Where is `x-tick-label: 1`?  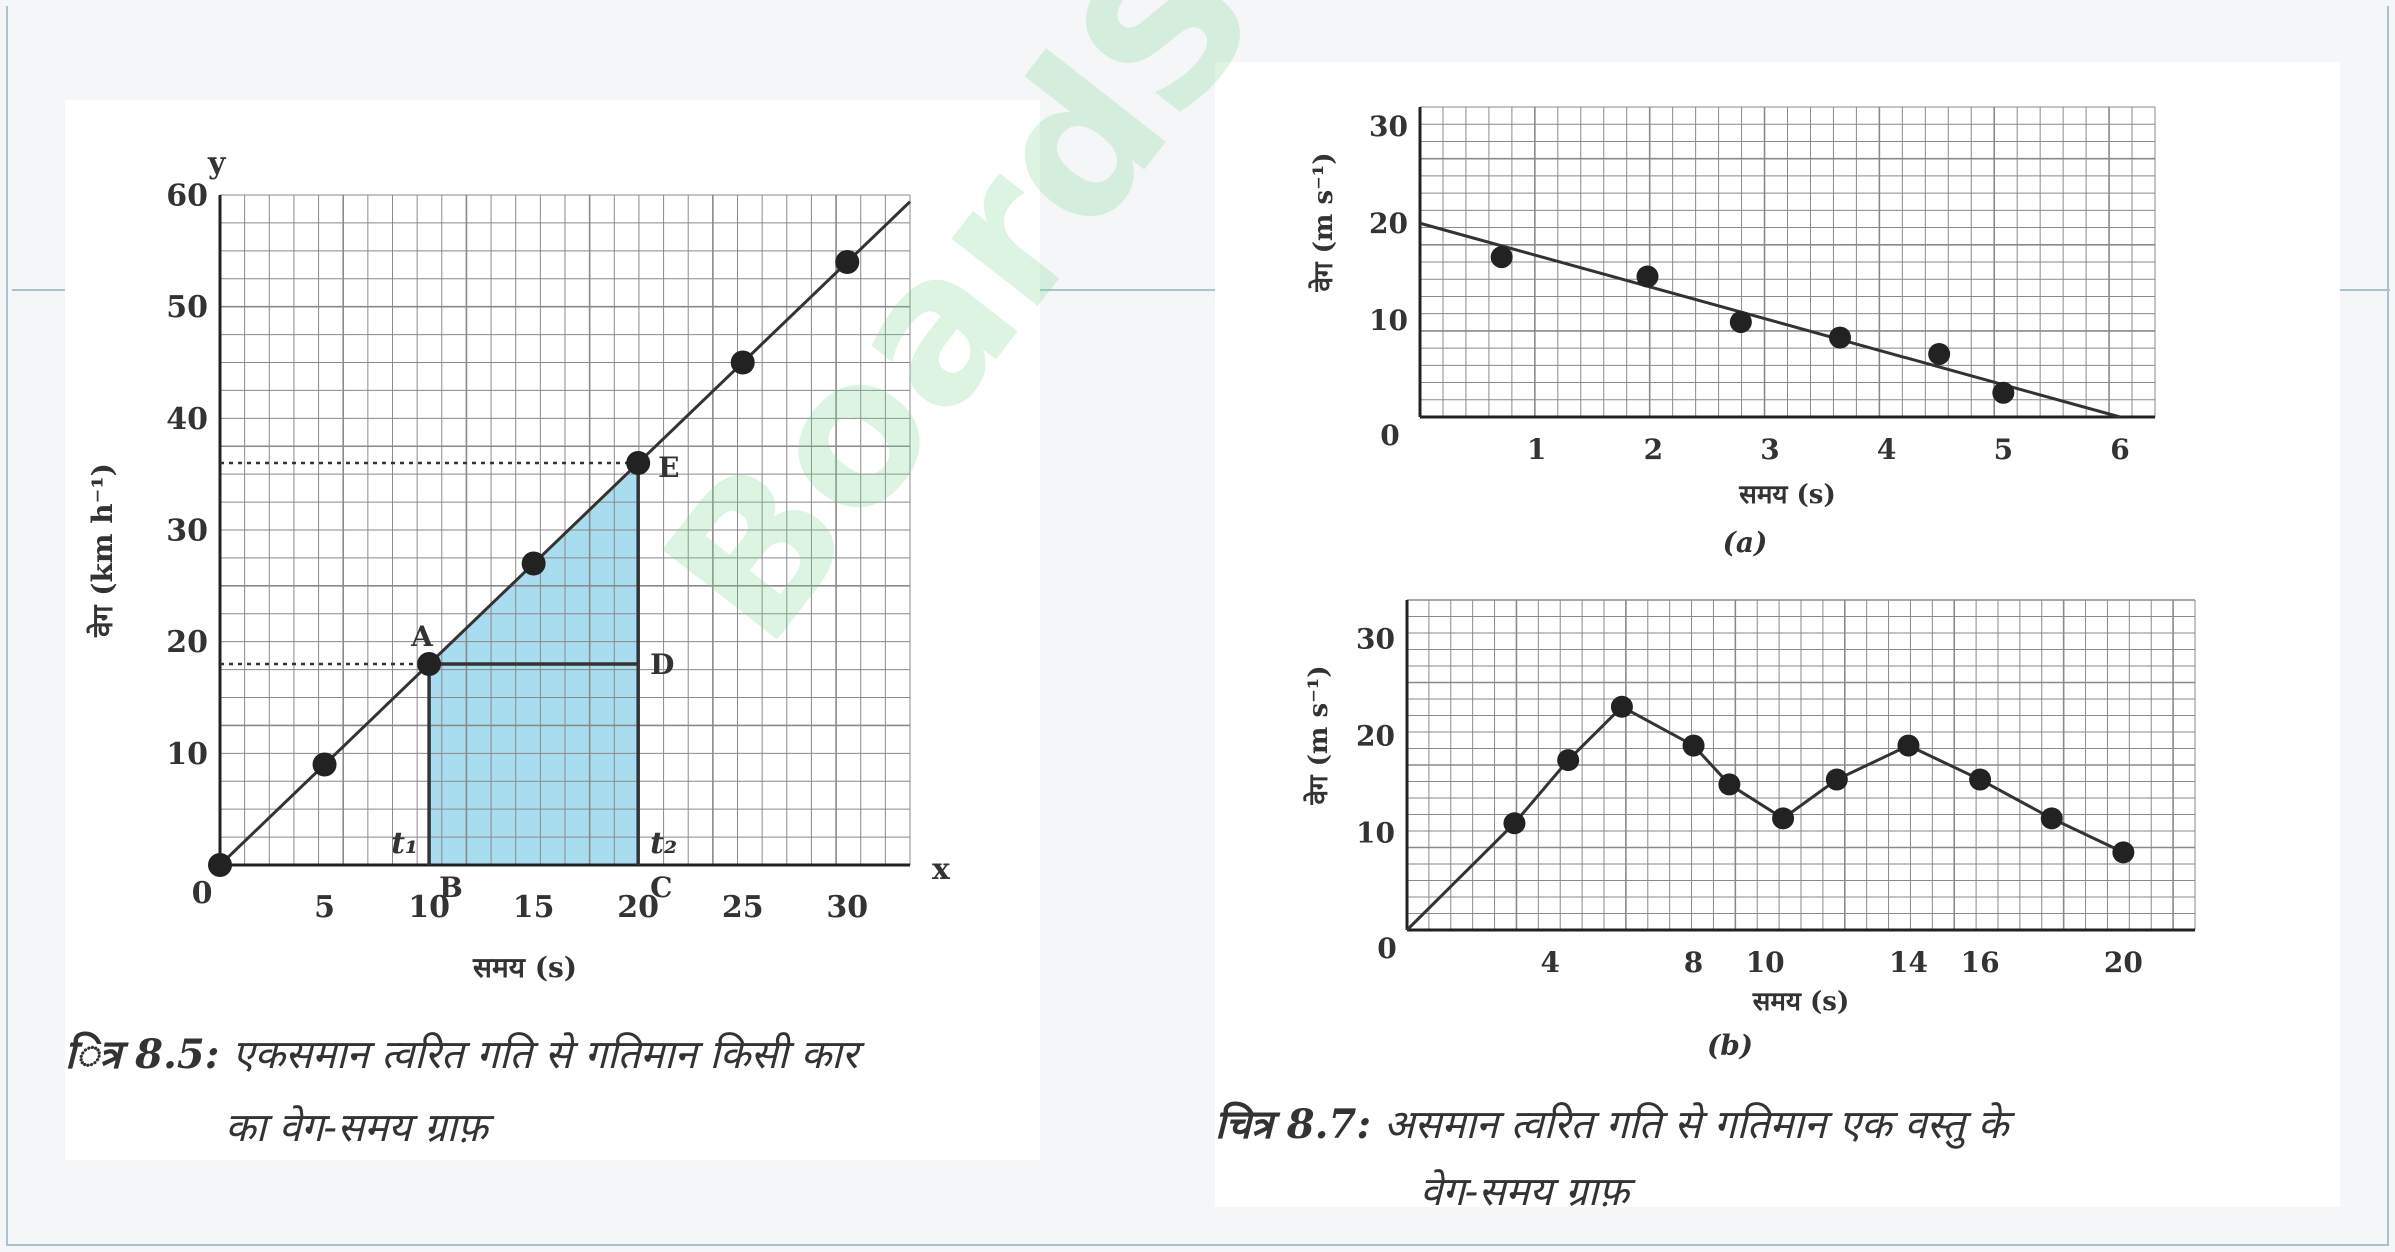 x-tick-label: 1 is located at coordinates (1536, 449).